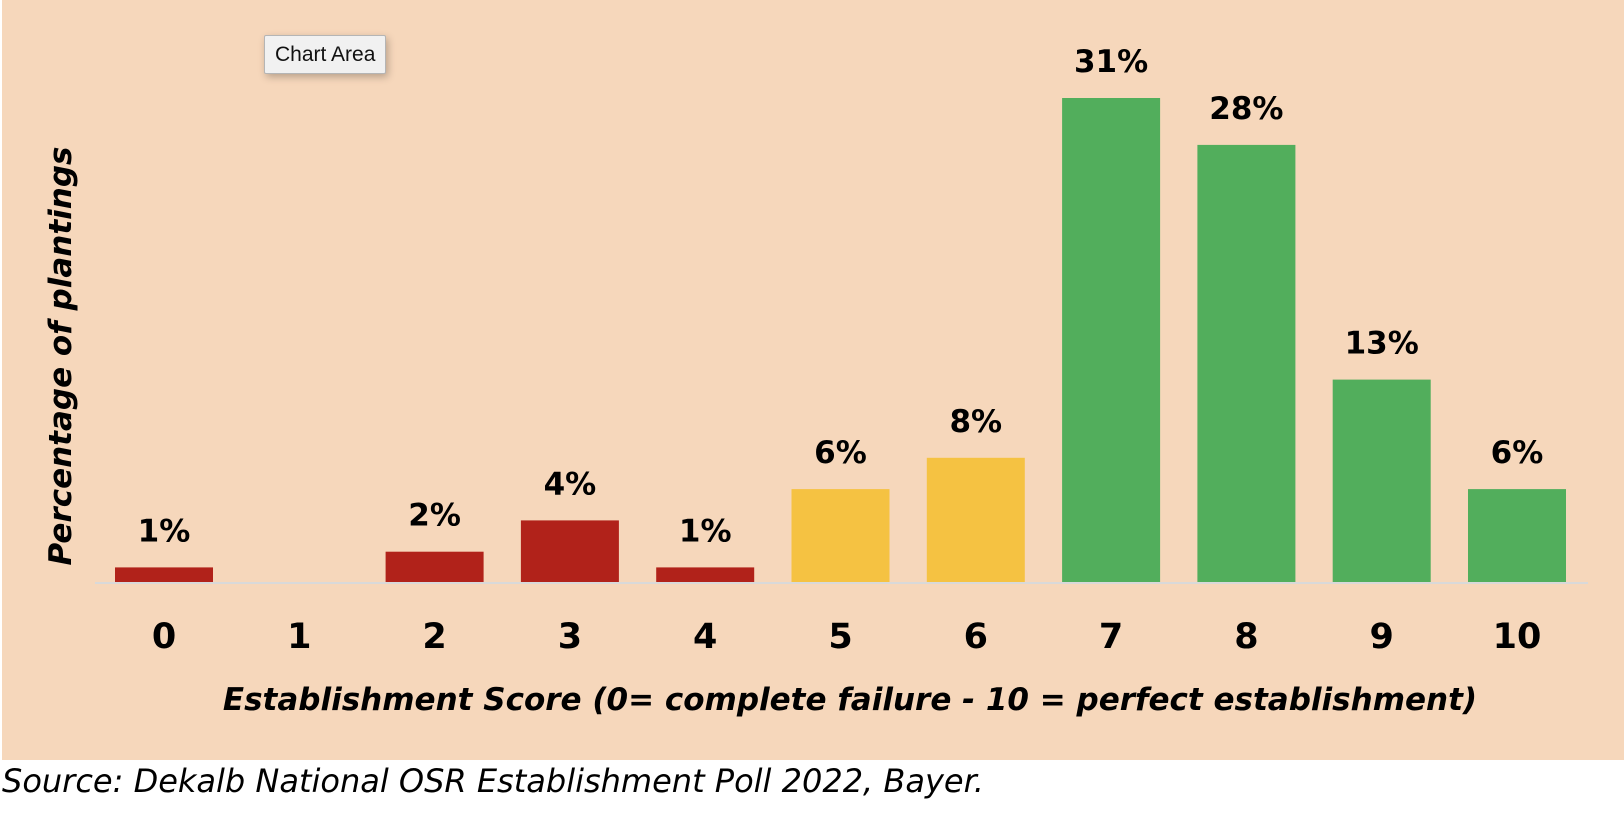 The height and width of the screenshot is (820, 1624). I want to click on x-tick-label-7: 7, so click(1111, 637).